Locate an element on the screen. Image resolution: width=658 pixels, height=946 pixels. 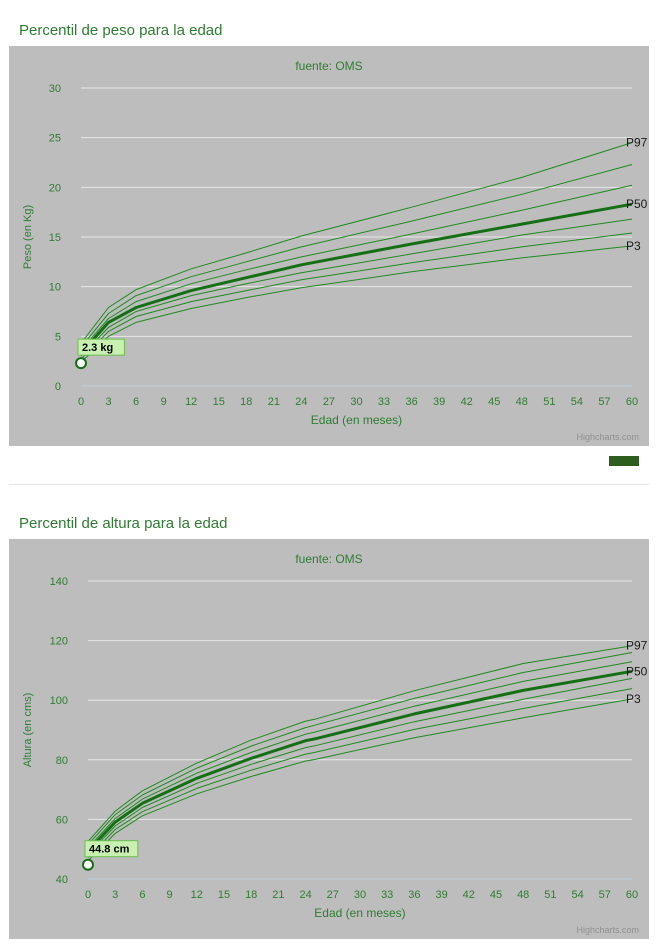
y-tick-label: 30 is located at coordinates (55, 89).